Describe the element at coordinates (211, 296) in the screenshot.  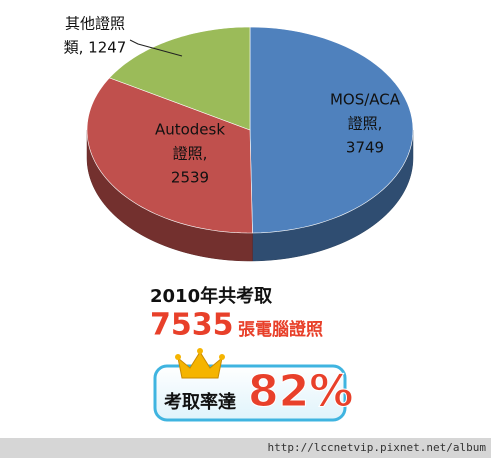
I see `headline: 2010年共考取` at that location.